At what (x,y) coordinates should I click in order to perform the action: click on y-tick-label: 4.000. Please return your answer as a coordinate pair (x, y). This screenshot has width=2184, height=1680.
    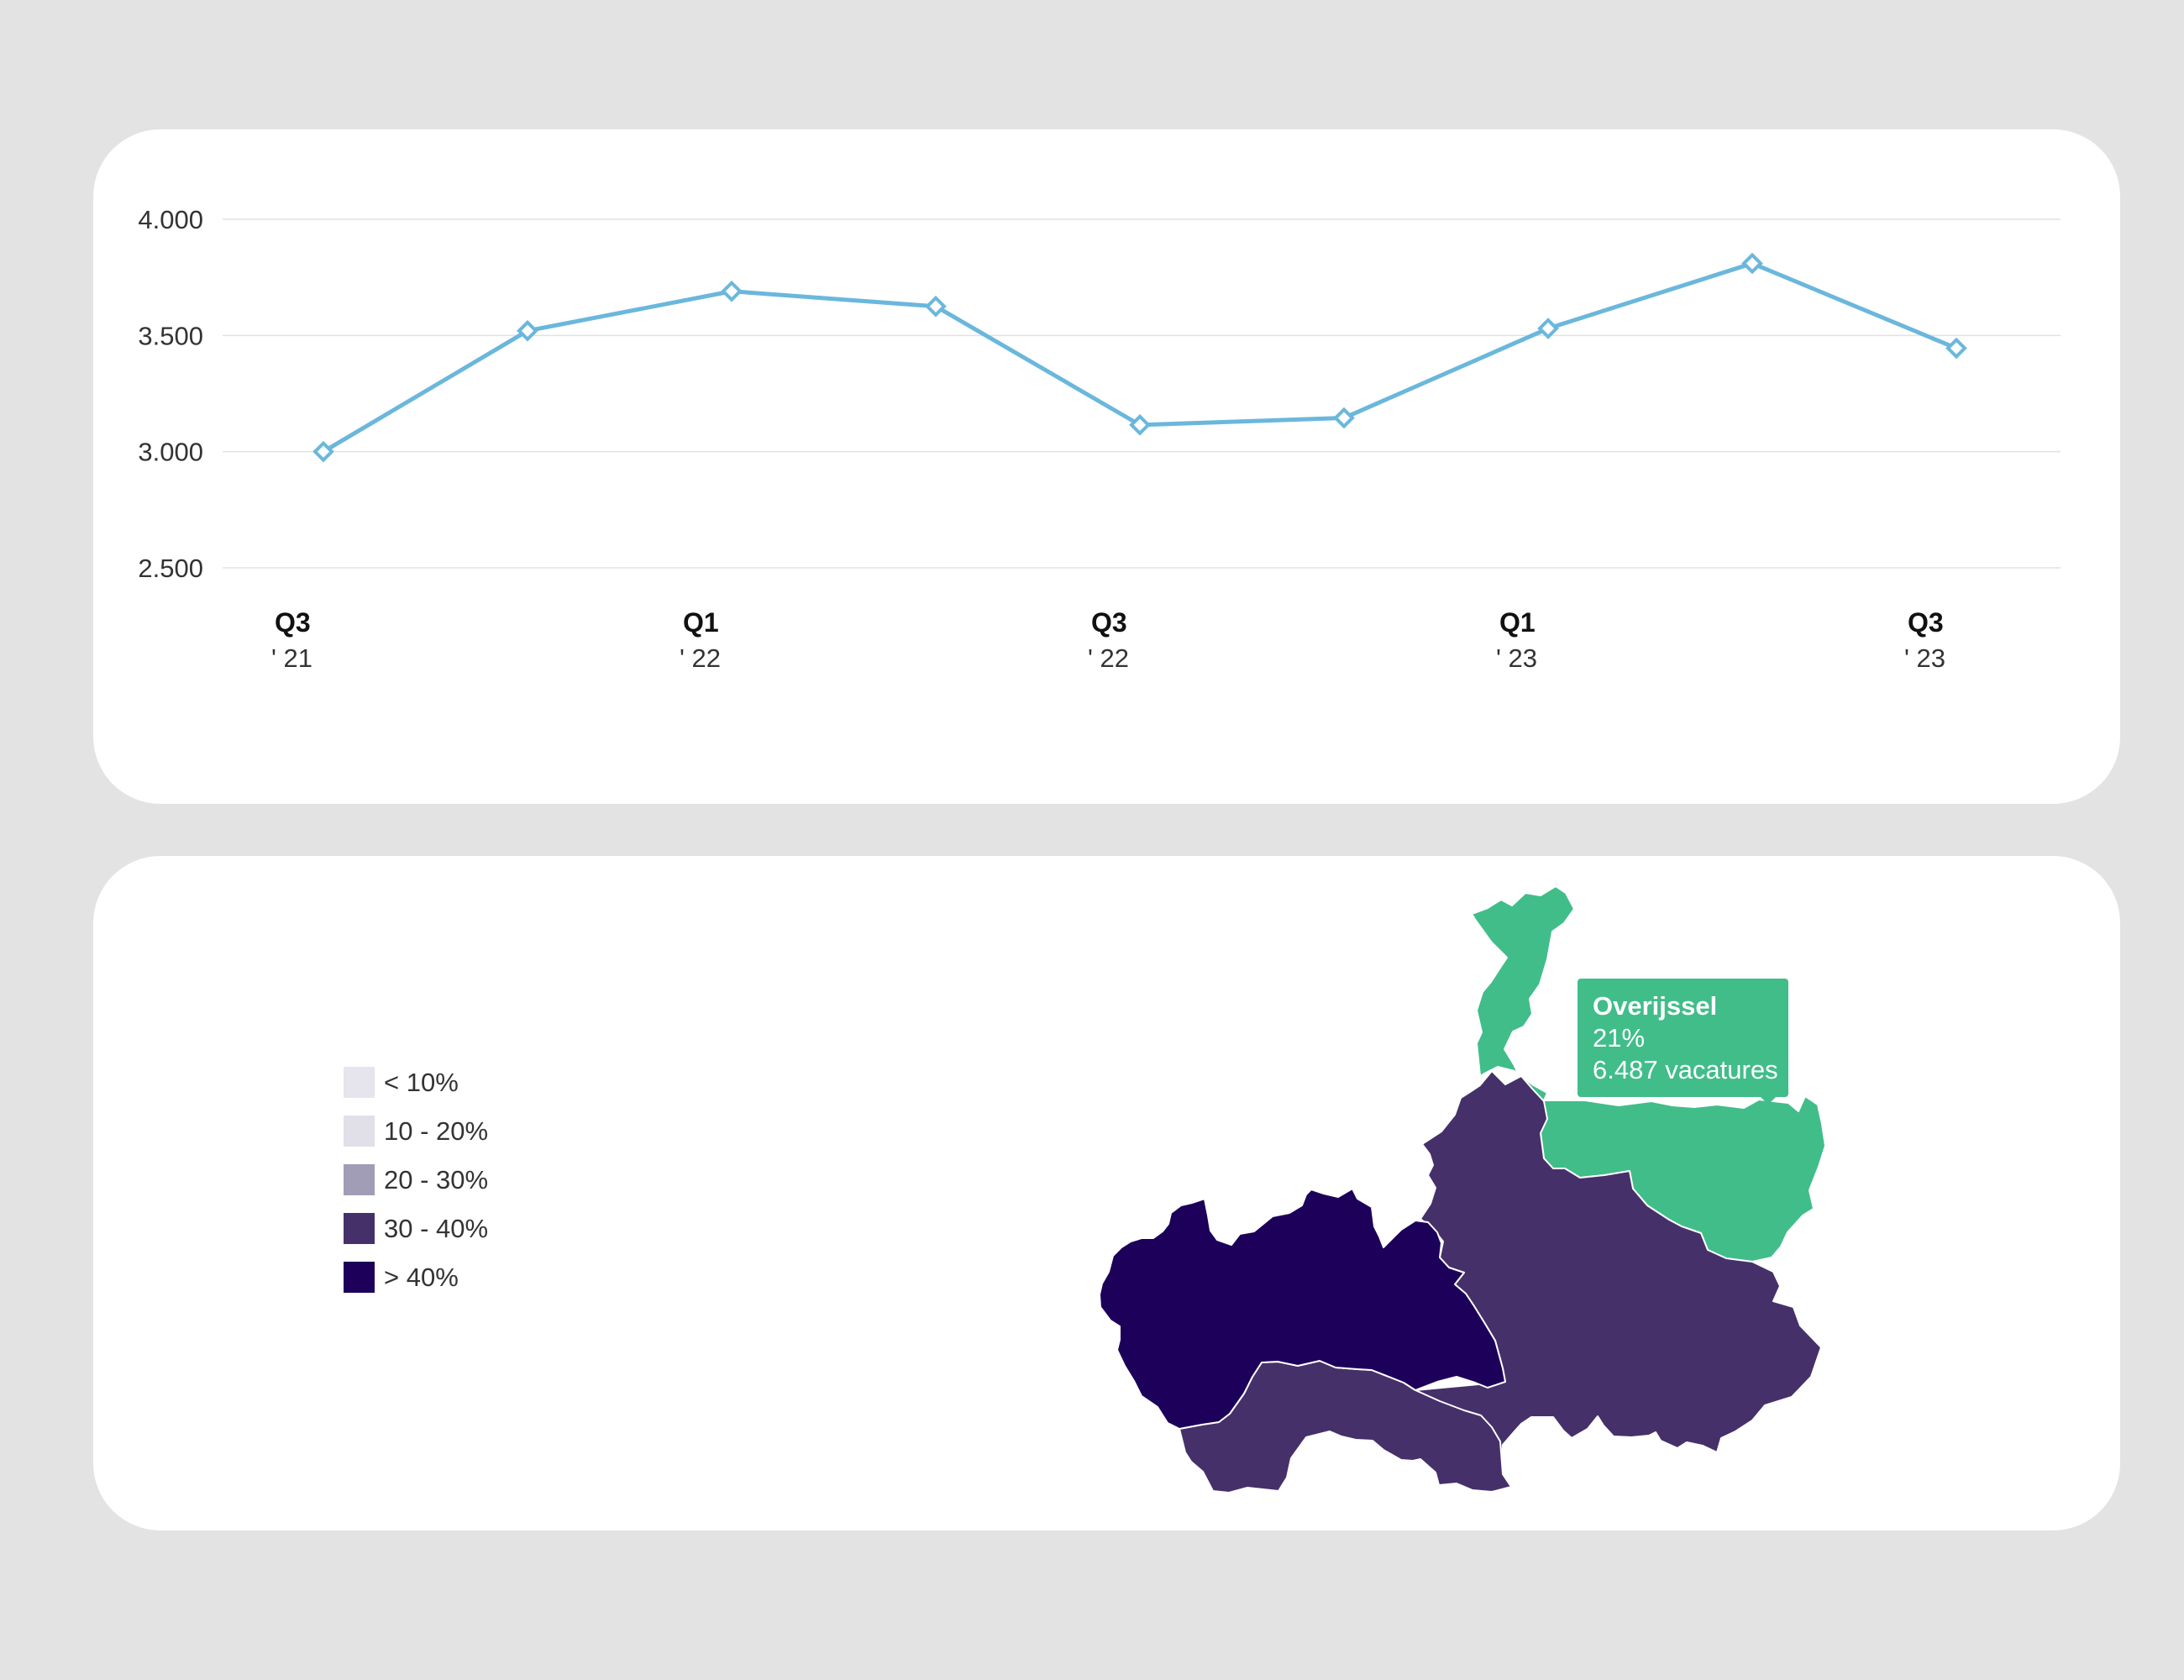
    Looking at the image, I should click on (170, 219).